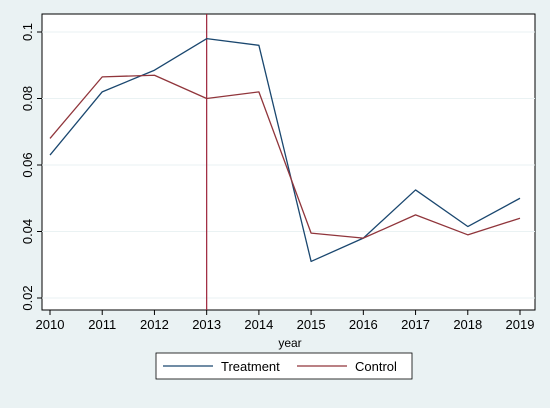  What do you see at coordinates (102, 324) in the screenshot?
I see `x-tick-label: 2011` at bounding box center [102, 324].